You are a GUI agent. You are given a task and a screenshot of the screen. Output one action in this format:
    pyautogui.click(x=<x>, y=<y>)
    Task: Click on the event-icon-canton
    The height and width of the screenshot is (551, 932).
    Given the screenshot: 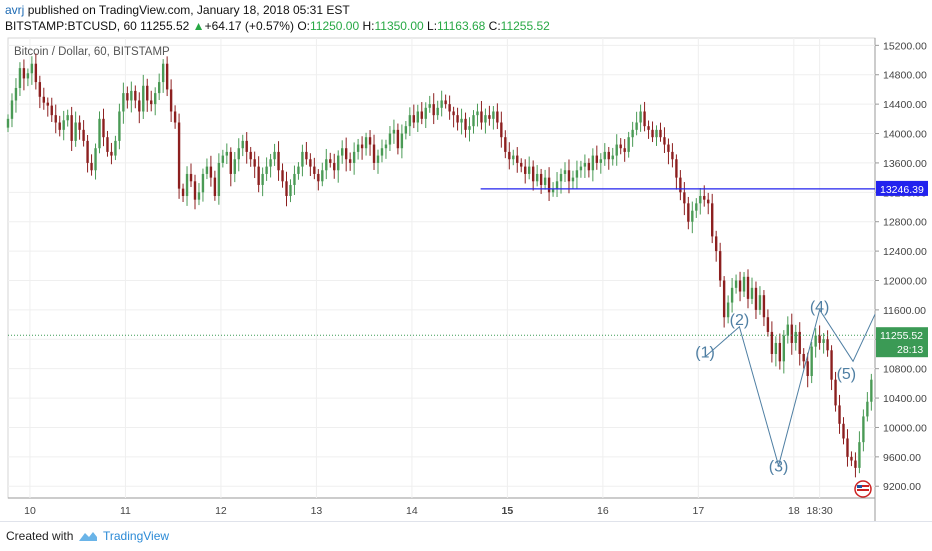 What is the action you would take?
    pyautogui.click(x=859, y=486)
    